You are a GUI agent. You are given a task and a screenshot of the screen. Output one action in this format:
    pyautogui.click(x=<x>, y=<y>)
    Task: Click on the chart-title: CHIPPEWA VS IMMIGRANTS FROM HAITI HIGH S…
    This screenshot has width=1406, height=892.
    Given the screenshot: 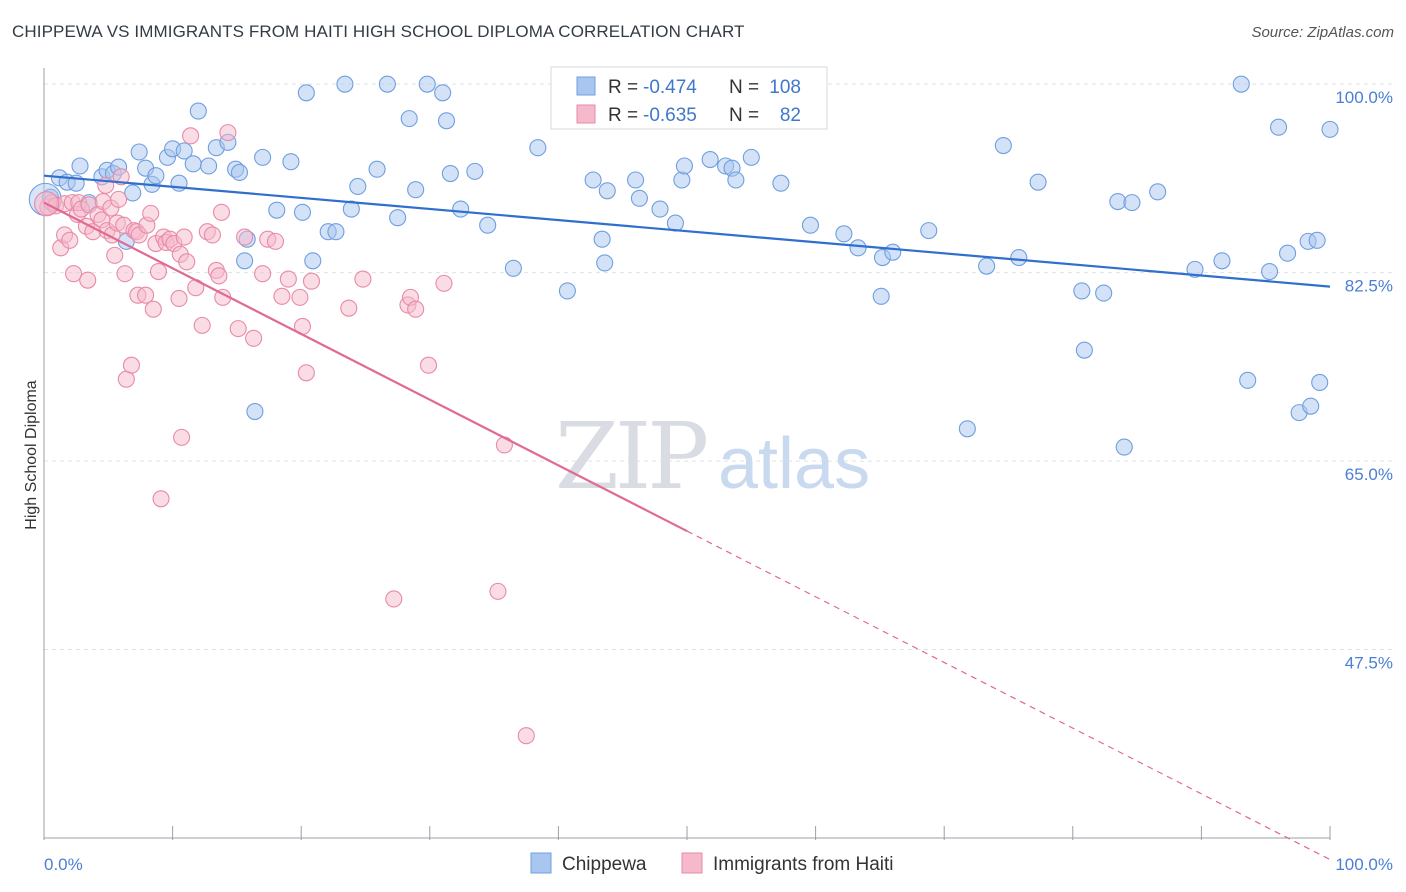 What is the action you would take?
    pyautogui.click(x=378, y=31)
    